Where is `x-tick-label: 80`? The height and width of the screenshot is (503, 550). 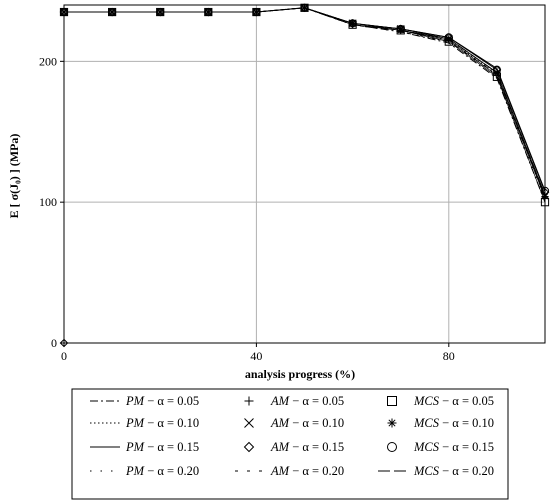 x-tick-label: 80 is located at coordinates (449, 356).